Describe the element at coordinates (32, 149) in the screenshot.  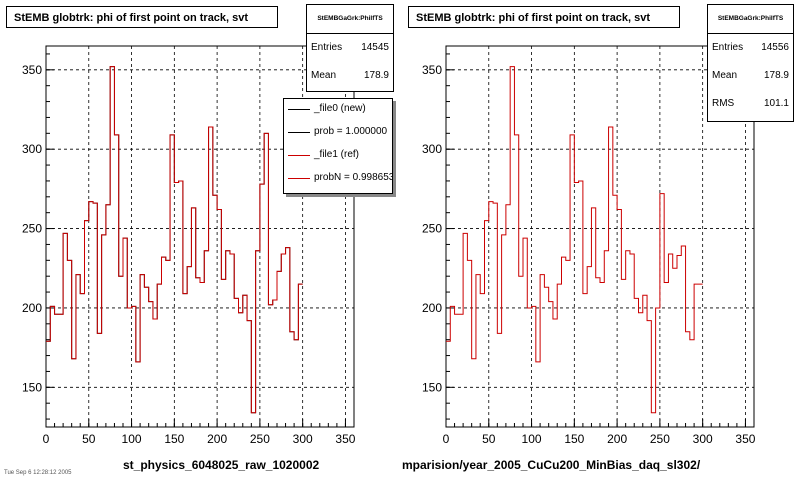
I see `left-y-tick-label: 300` at that location.